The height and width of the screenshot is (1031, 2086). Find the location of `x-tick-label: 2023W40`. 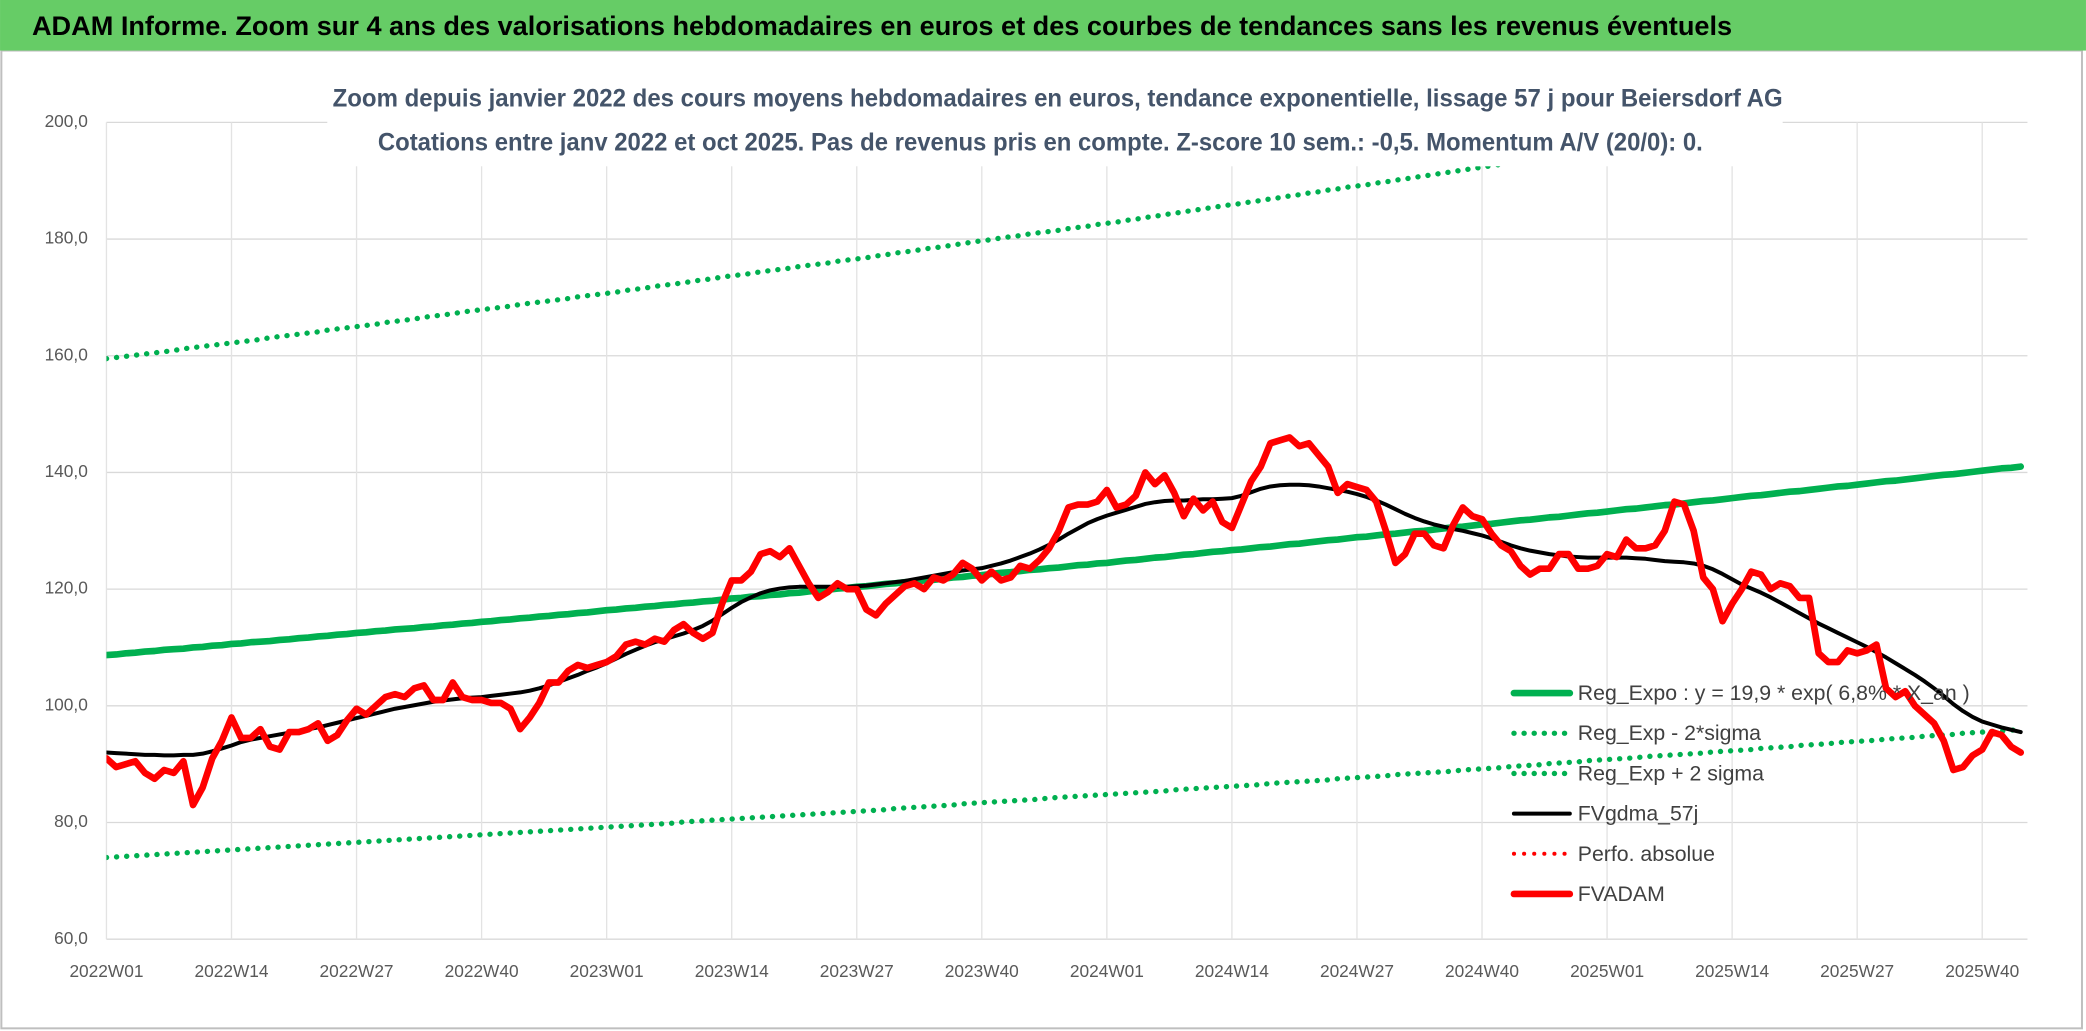

x-tick-label: 2023W40 is located at coordinates (982, 971).